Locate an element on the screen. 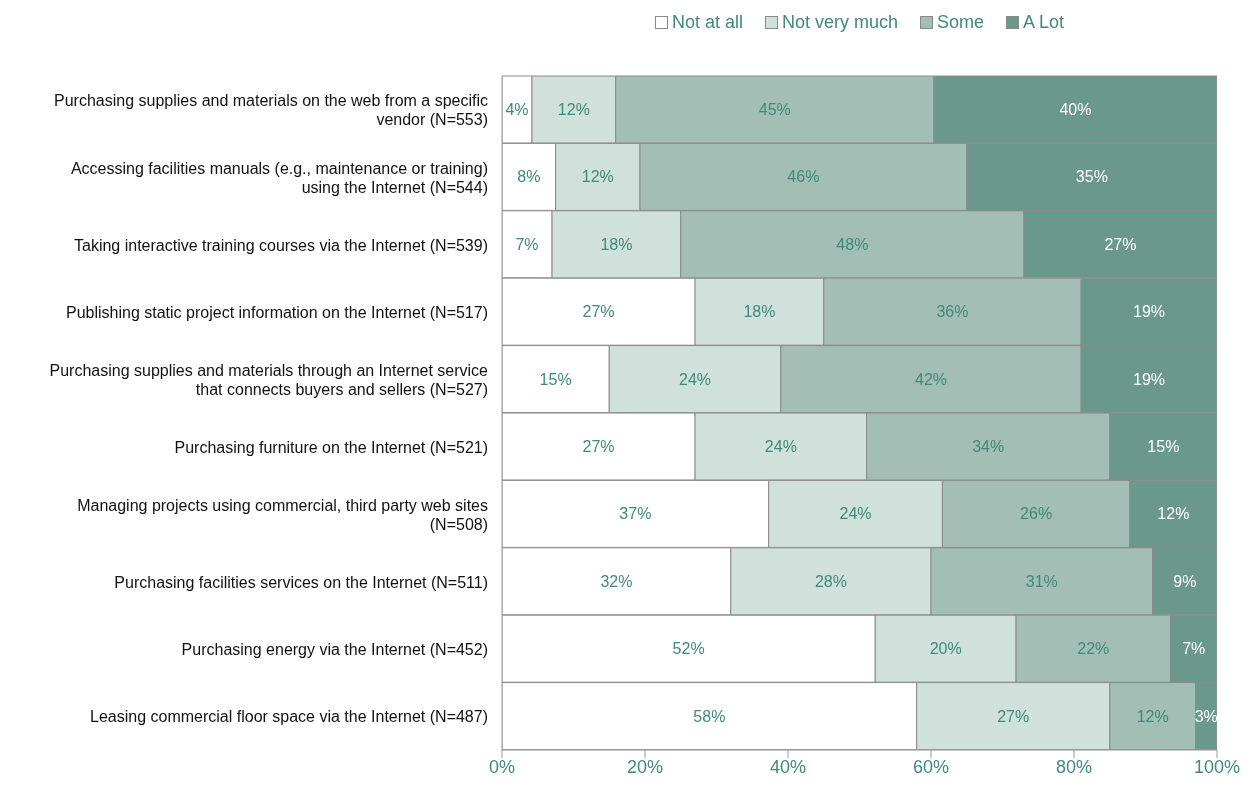 Image resolution: width=1256 pixels, height=794 pixels. legend-label: Some is located at coordinates (960, 22).